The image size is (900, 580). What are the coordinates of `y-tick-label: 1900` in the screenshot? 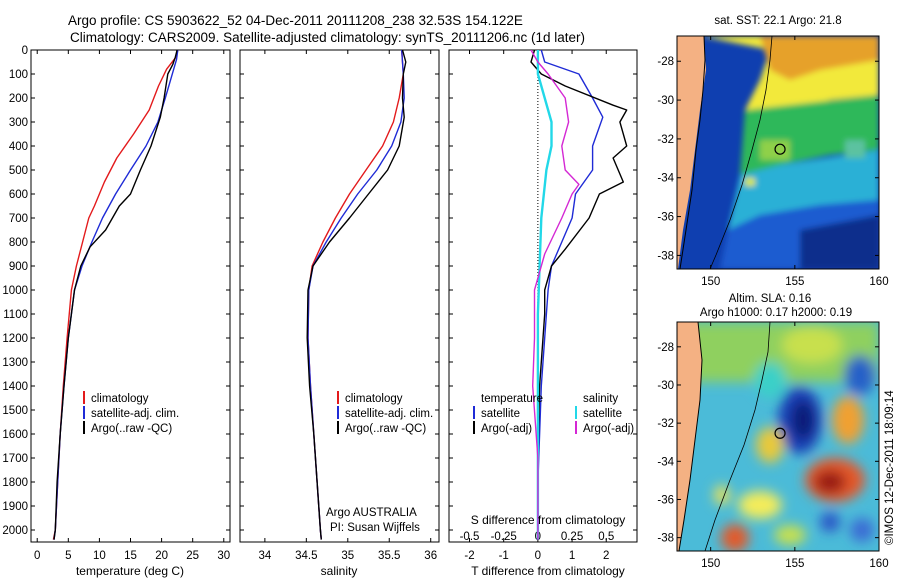 It's located at (15, 507).